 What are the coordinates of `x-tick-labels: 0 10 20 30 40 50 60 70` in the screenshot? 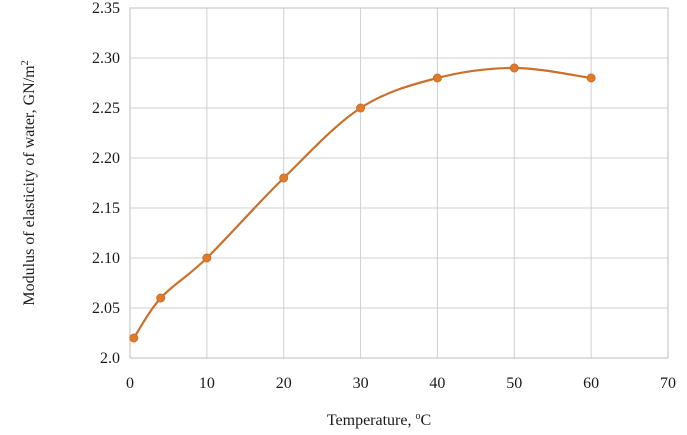 It's located at (401, 383).